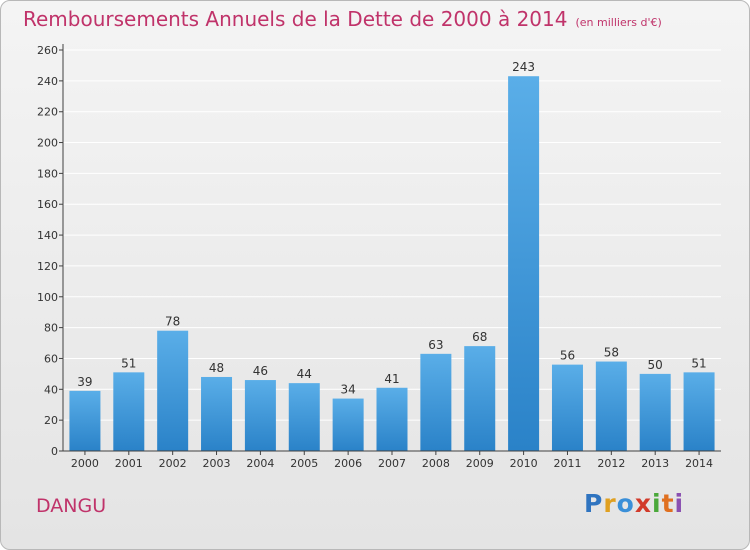 This screenshot has width=750, height=550. Describe the element at coordinates (84, 382) in the screenshot. I see `data-label: 39` at that location.